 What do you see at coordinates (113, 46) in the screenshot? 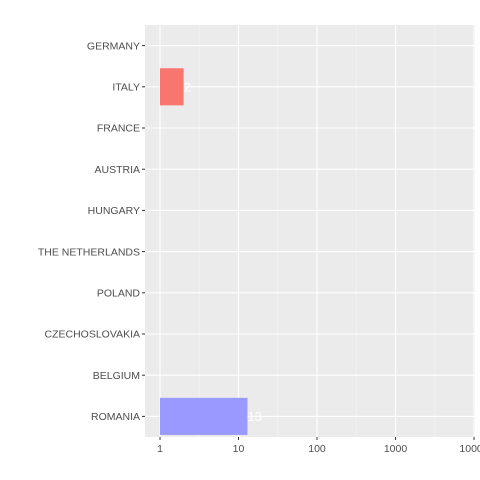
I see `y-tick-label: GERMANY` at bounding box center [113, 46].